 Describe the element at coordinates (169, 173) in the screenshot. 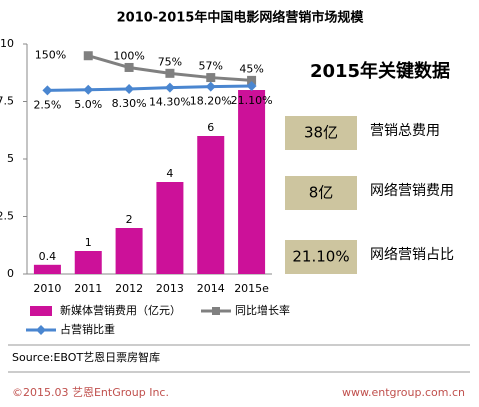

I see `data-label: 4` at that location.